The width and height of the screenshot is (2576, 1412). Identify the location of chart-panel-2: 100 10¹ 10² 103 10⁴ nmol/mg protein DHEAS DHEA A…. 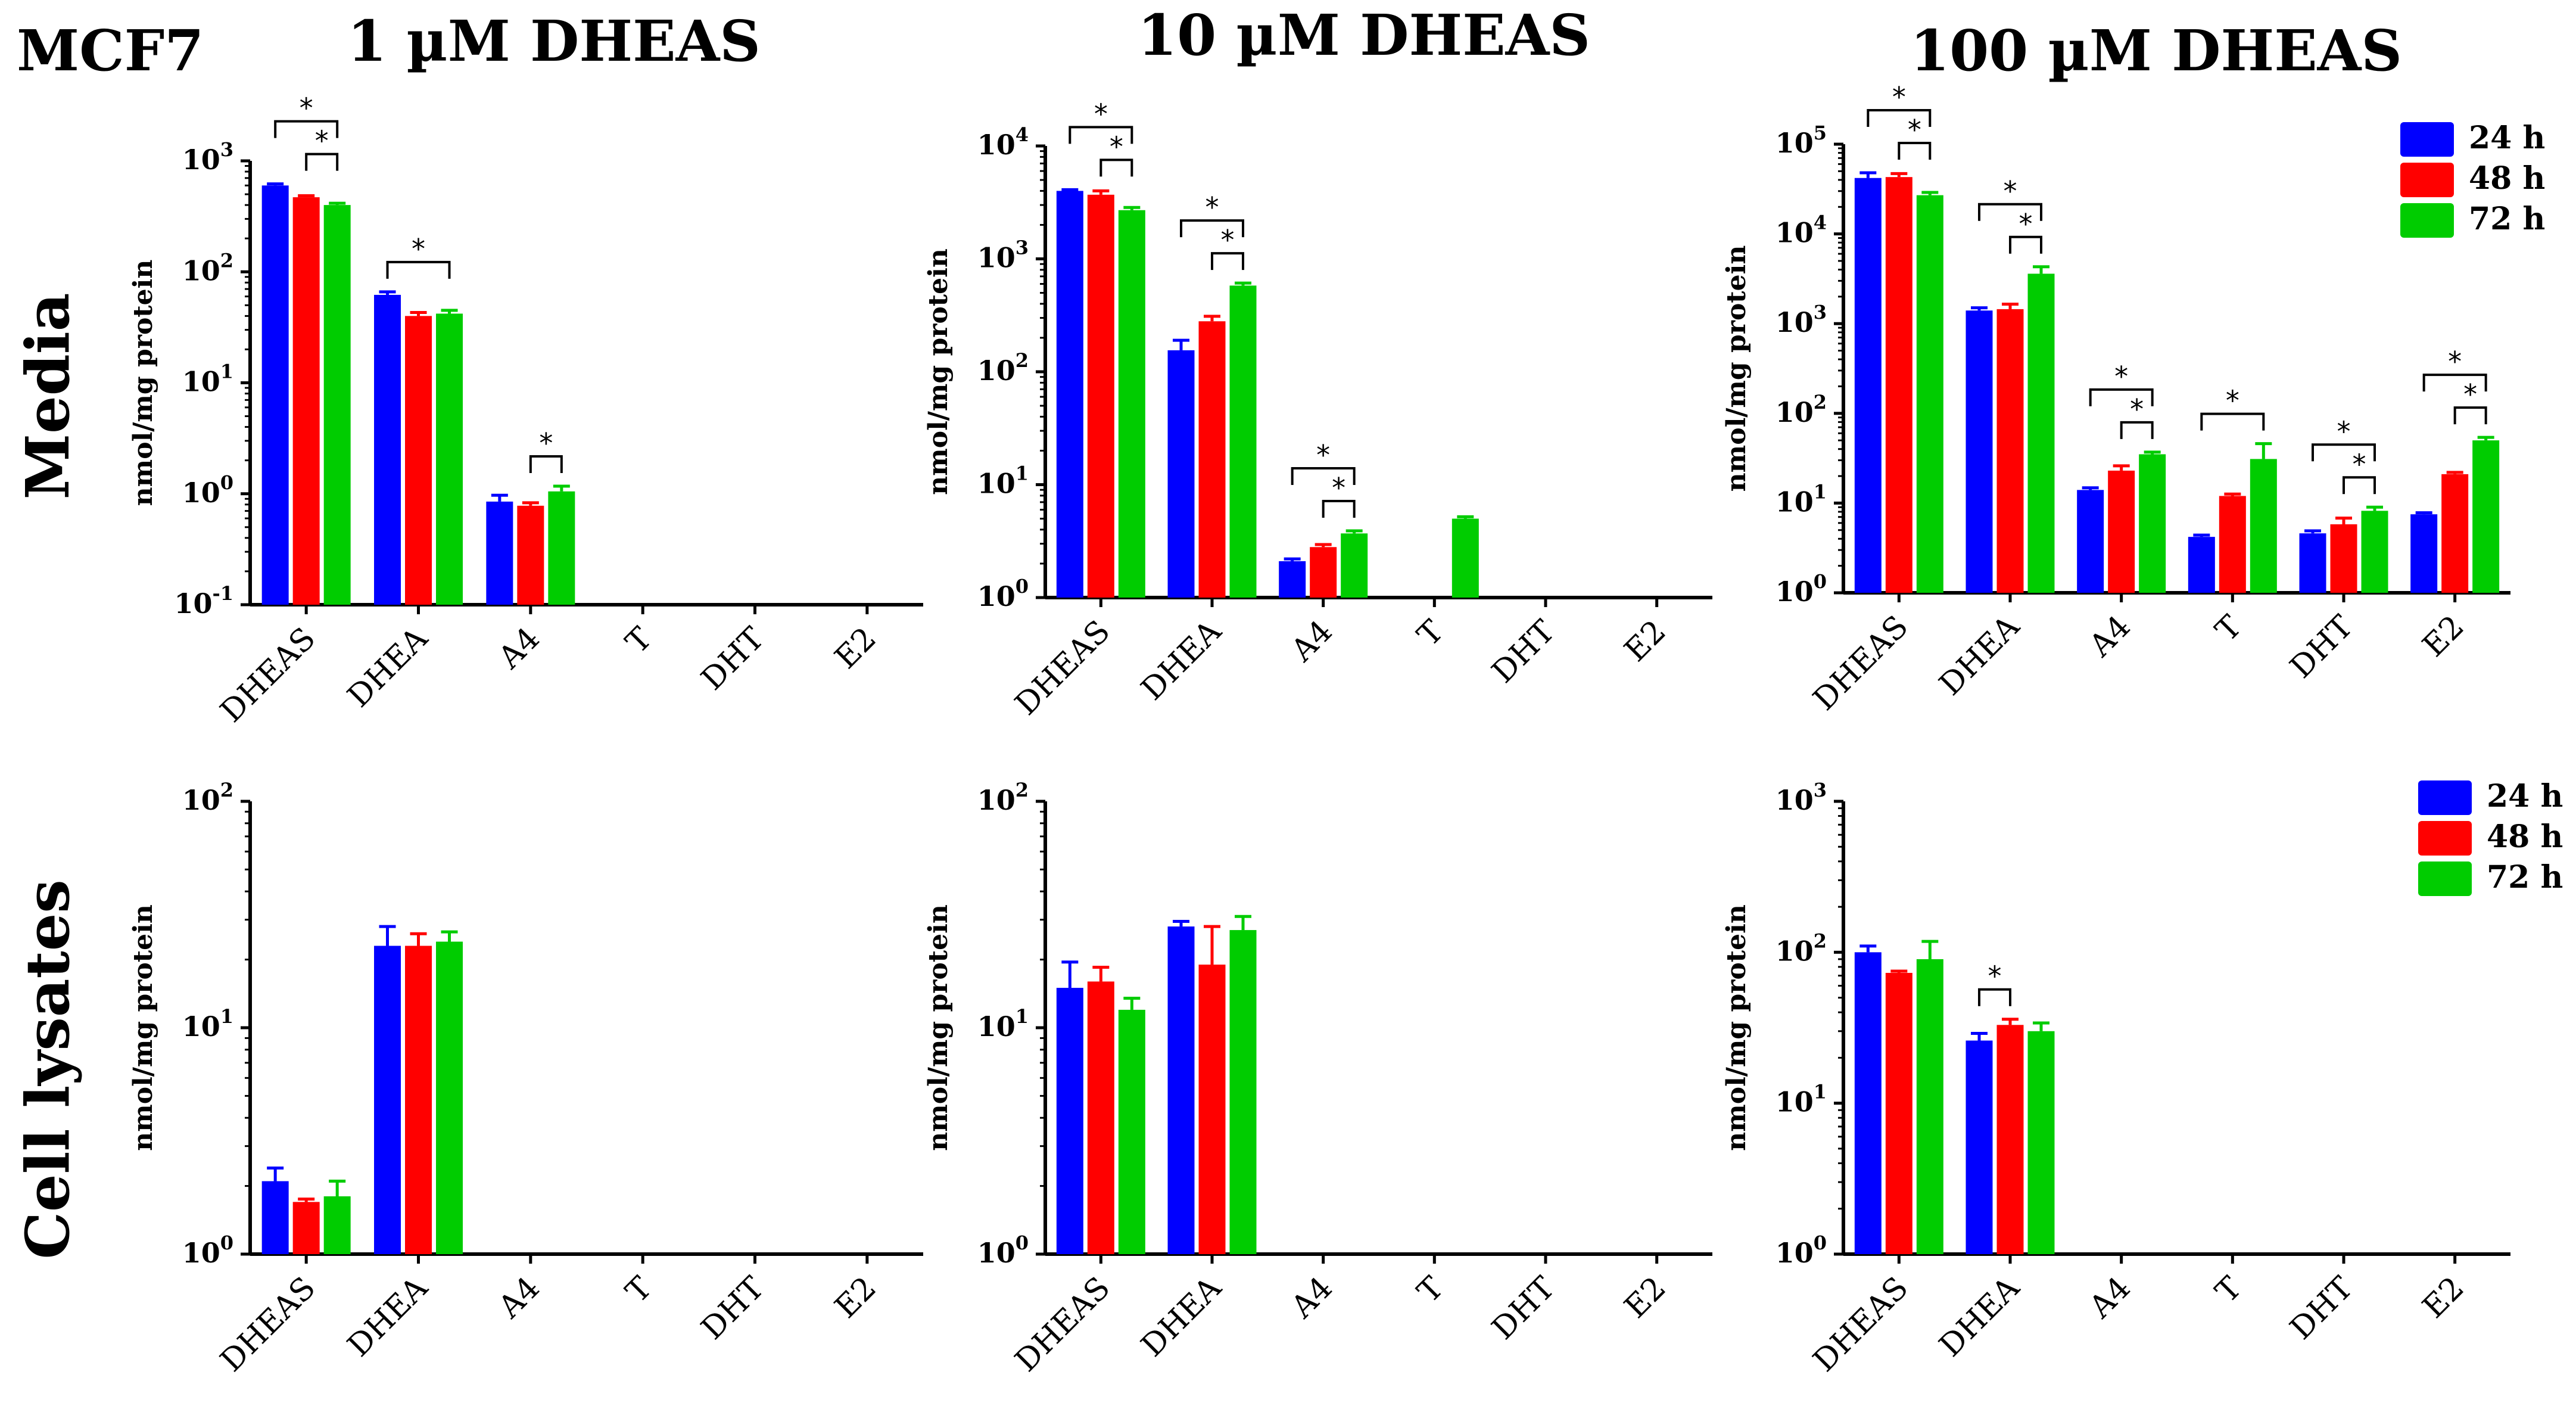
(1317, 410).